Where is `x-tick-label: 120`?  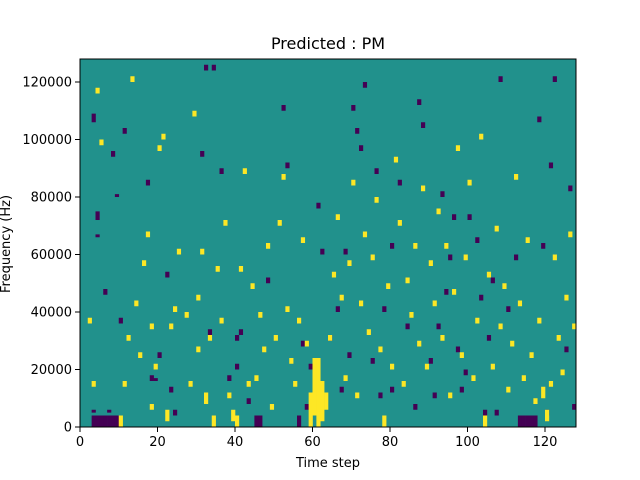 x-tick-label: 120 is located at coordinates (545, 442).